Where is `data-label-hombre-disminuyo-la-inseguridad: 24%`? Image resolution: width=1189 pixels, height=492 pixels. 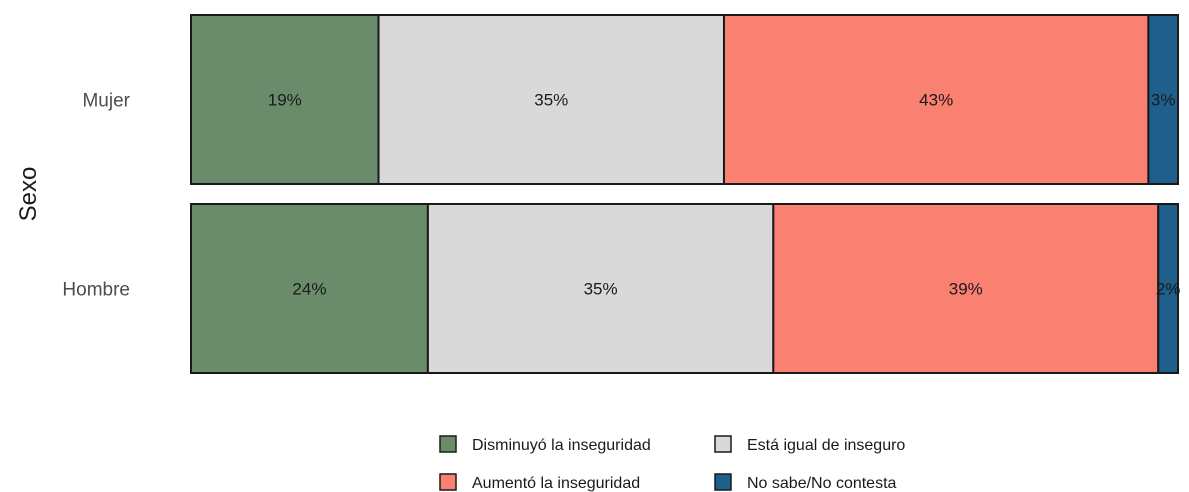 data-label-hombre-disminuyo-la-inseguridad: 24% is located at coordinates (309, 289).